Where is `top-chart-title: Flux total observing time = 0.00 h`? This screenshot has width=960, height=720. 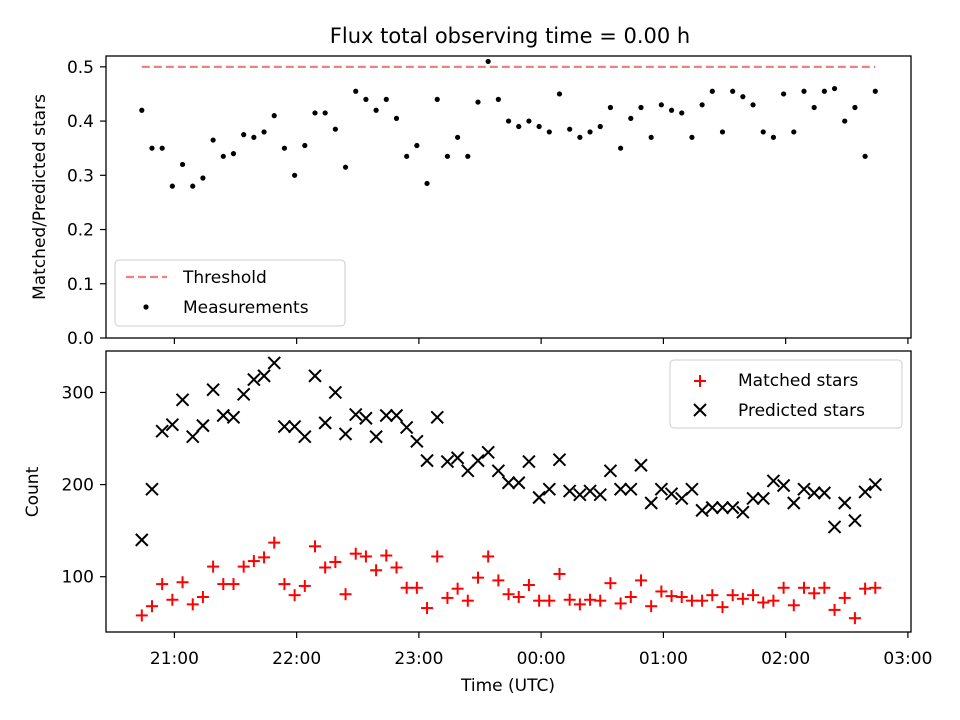 top-chart-title: Flux total observing time = 0.00 h is located at coordinates (510, 36).